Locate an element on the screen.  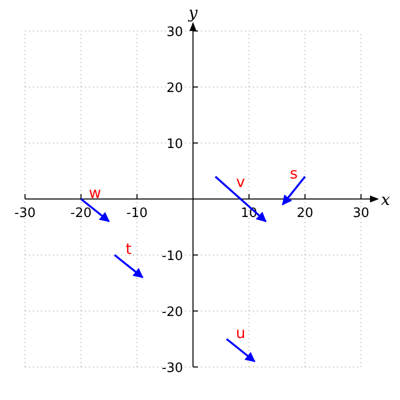
y-axis-title: y is located at coordinates (192, 12).